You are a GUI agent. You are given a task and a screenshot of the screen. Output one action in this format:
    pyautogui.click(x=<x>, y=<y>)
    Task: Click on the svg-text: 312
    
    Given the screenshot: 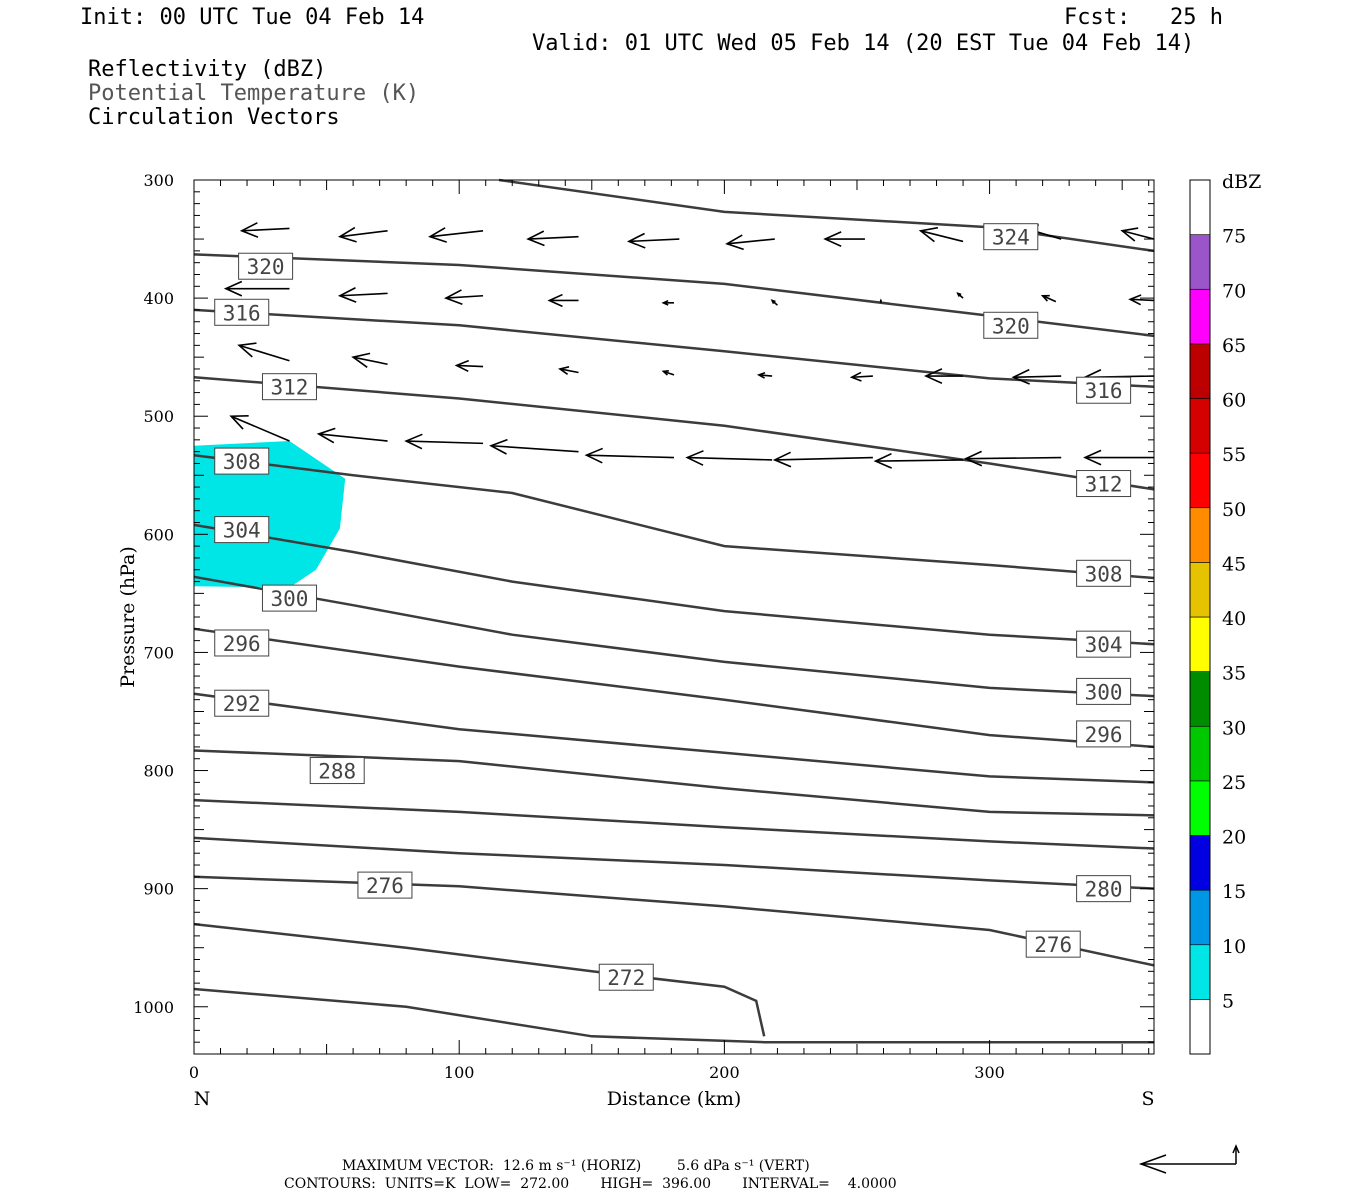 What is the action you would take?
    pyautogui.click(x=290, y=388)
    